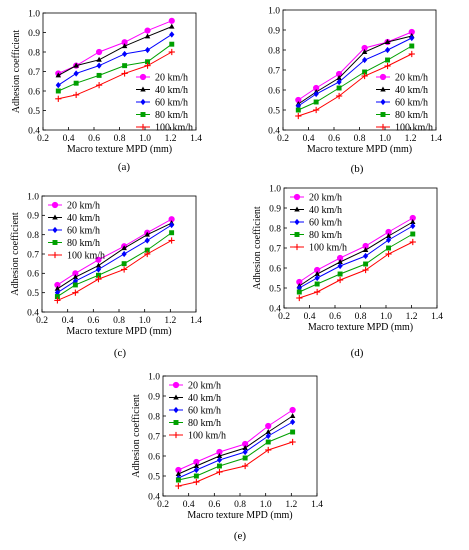 Image resolution: width=469 pixels, height=550 pixels. Describe the element at coordinates (171, 78) in the screenshot. I see `legend-label: 20 km/h` at that location.